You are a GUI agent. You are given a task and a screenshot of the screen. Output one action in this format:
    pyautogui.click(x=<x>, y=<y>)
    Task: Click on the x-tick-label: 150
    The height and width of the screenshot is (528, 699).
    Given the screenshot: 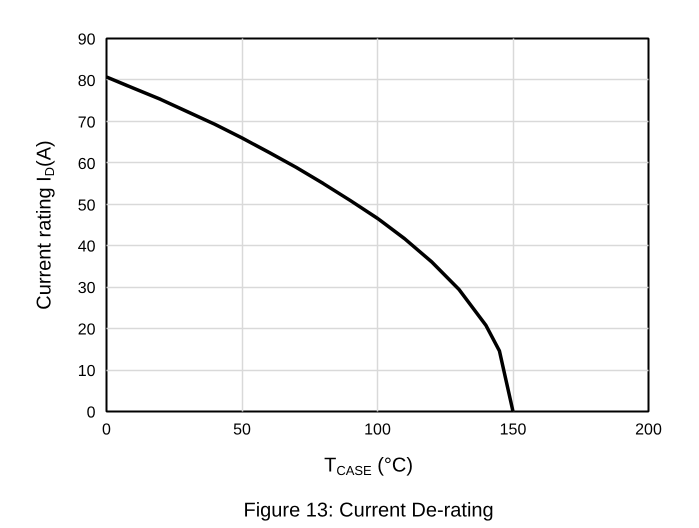 What is the action you would take?
    pyautogui.click(x=513, y=430)
    